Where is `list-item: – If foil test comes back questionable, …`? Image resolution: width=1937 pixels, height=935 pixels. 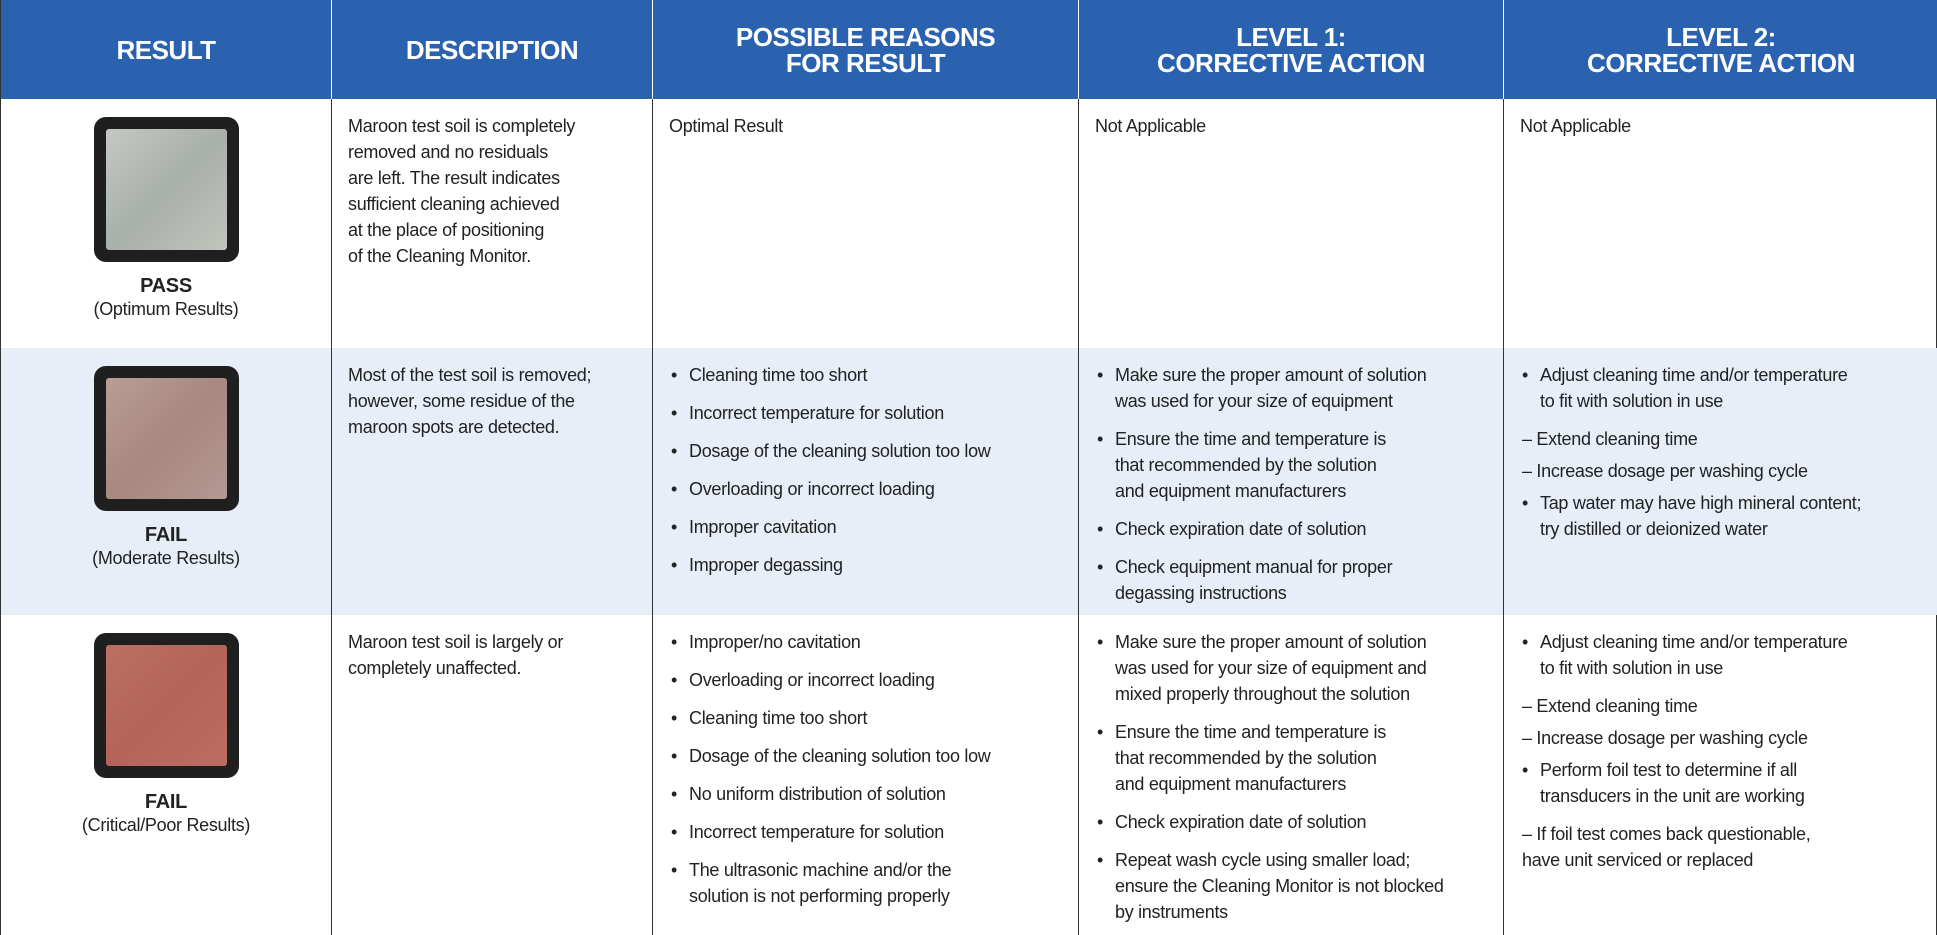 list-item: – If foil test comes back questionable, … is located at coordinates (1666, 847).